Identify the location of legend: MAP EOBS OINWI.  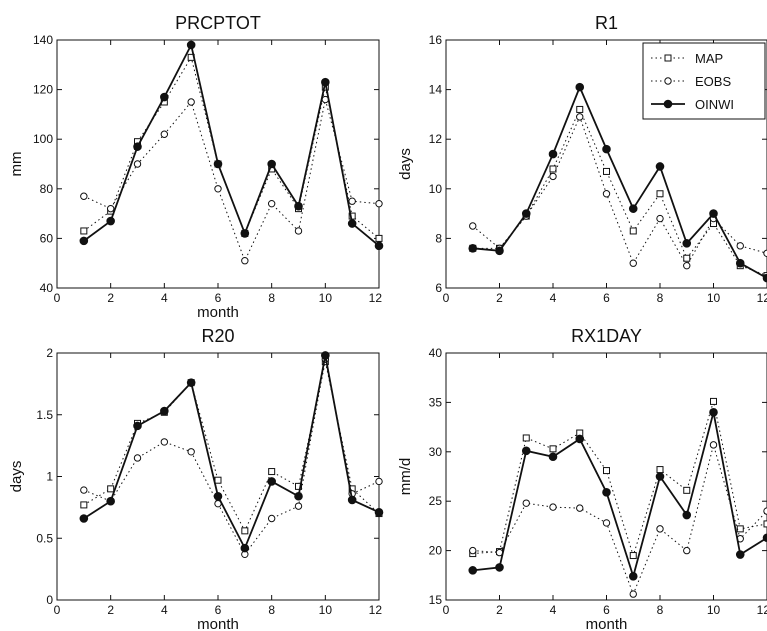
(704, 81).